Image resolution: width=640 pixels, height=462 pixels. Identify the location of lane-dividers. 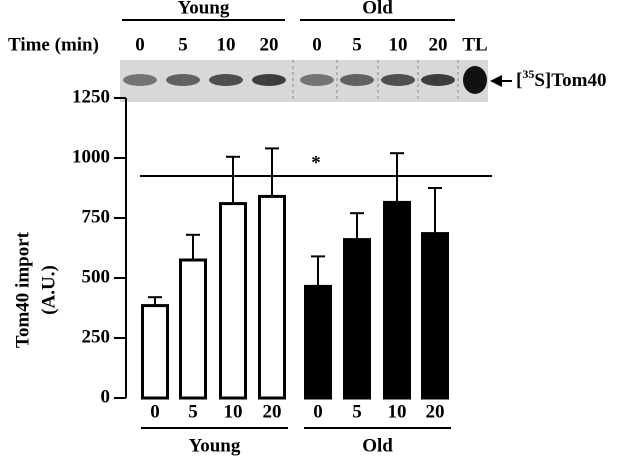
(375, 81).